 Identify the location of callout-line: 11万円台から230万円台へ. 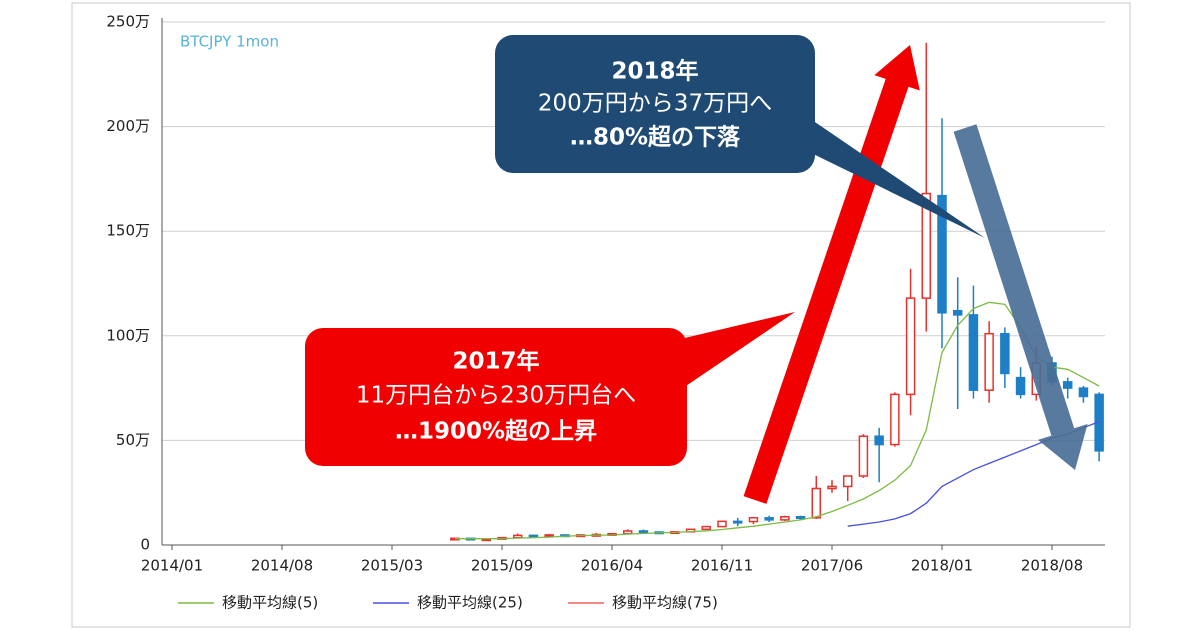
(496, 396).